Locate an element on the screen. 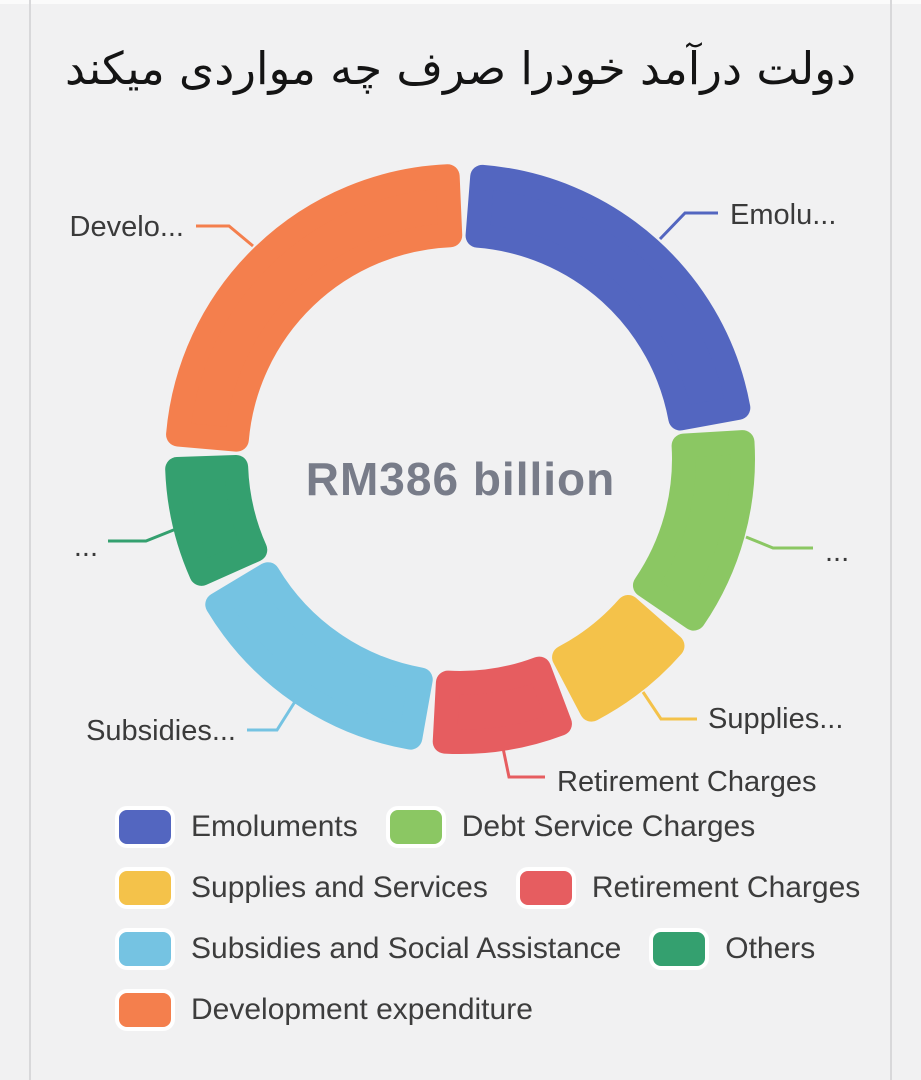  legend-item-development-expenditure: Development expenditure is located at coordinates (324, 1010).